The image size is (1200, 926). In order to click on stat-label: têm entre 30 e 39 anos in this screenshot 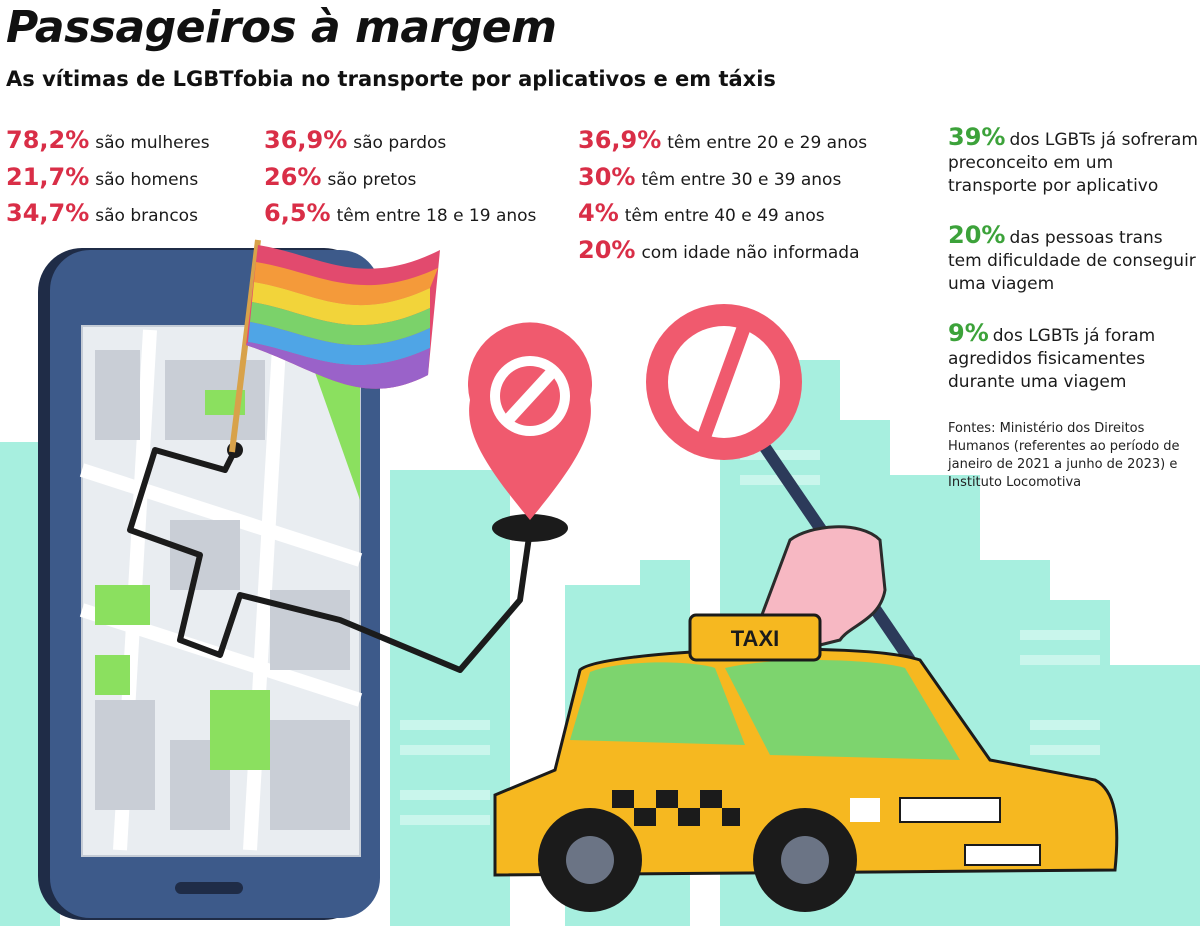, I will do `click(741, 179)`.